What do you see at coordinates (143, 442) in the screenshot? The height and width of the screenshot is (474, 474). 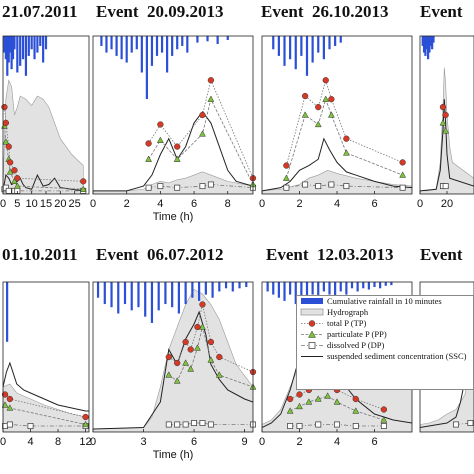 I see `panel-6-x-tick-label: 3` at bounding box center [143, 442].